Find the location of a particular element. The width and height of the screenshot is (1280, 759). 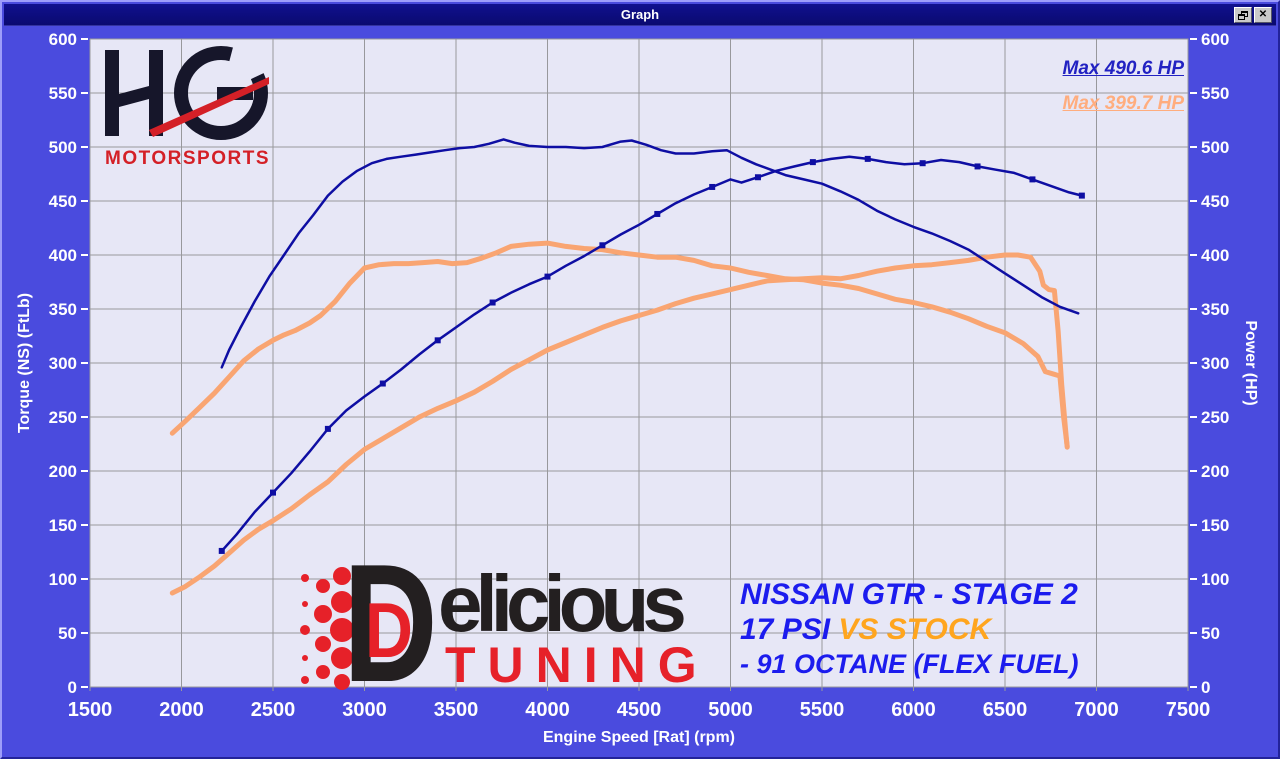

left-axis-title: Torque (NS) (FtLb) is located at coordinates (24, 363).